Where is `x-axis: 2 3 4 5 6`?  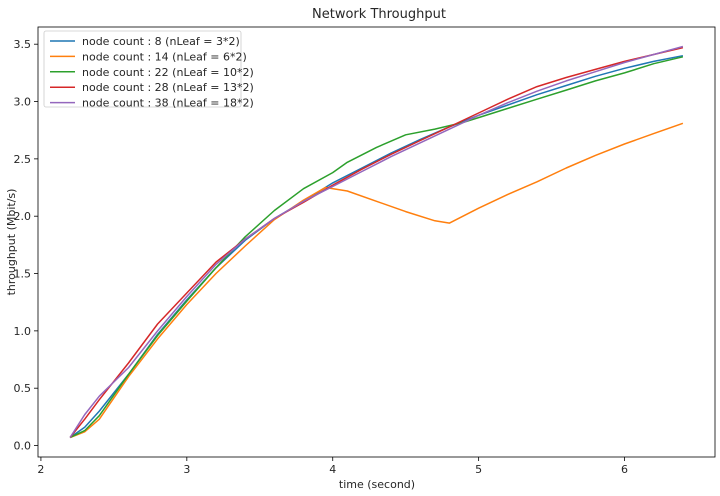 x-axis: 2 3 4 5 6 is located at coordinates (332, 466).